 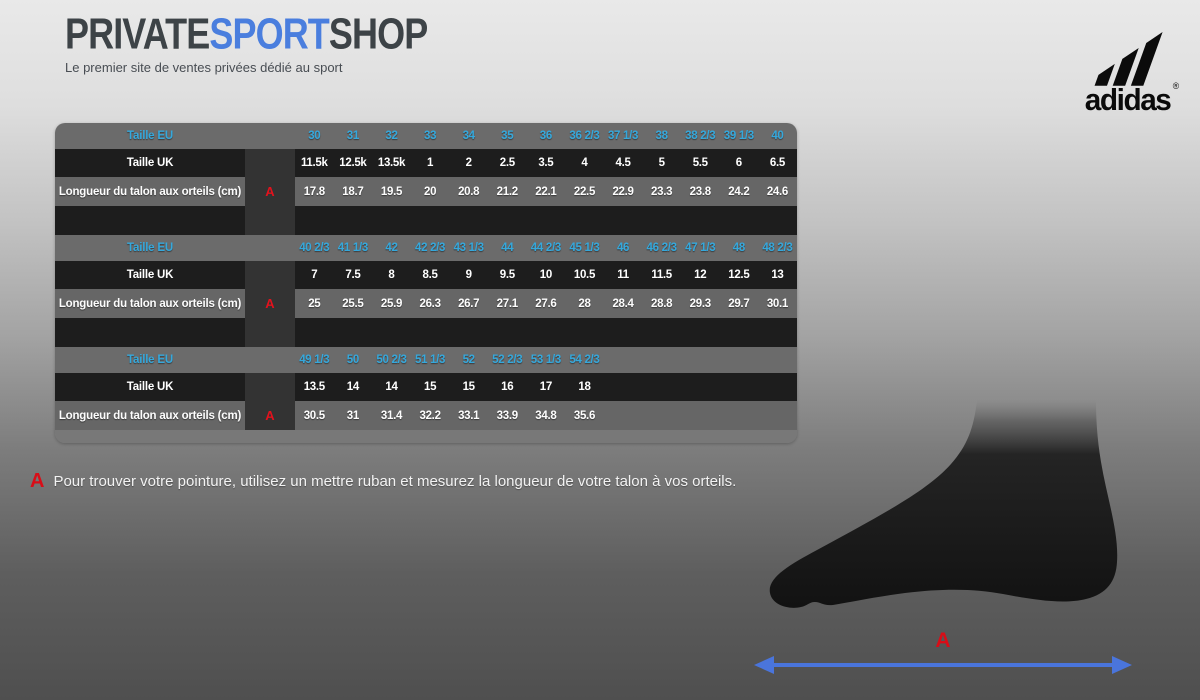 I want to click on row-label: Taille UK, so click(x=150, y=163).